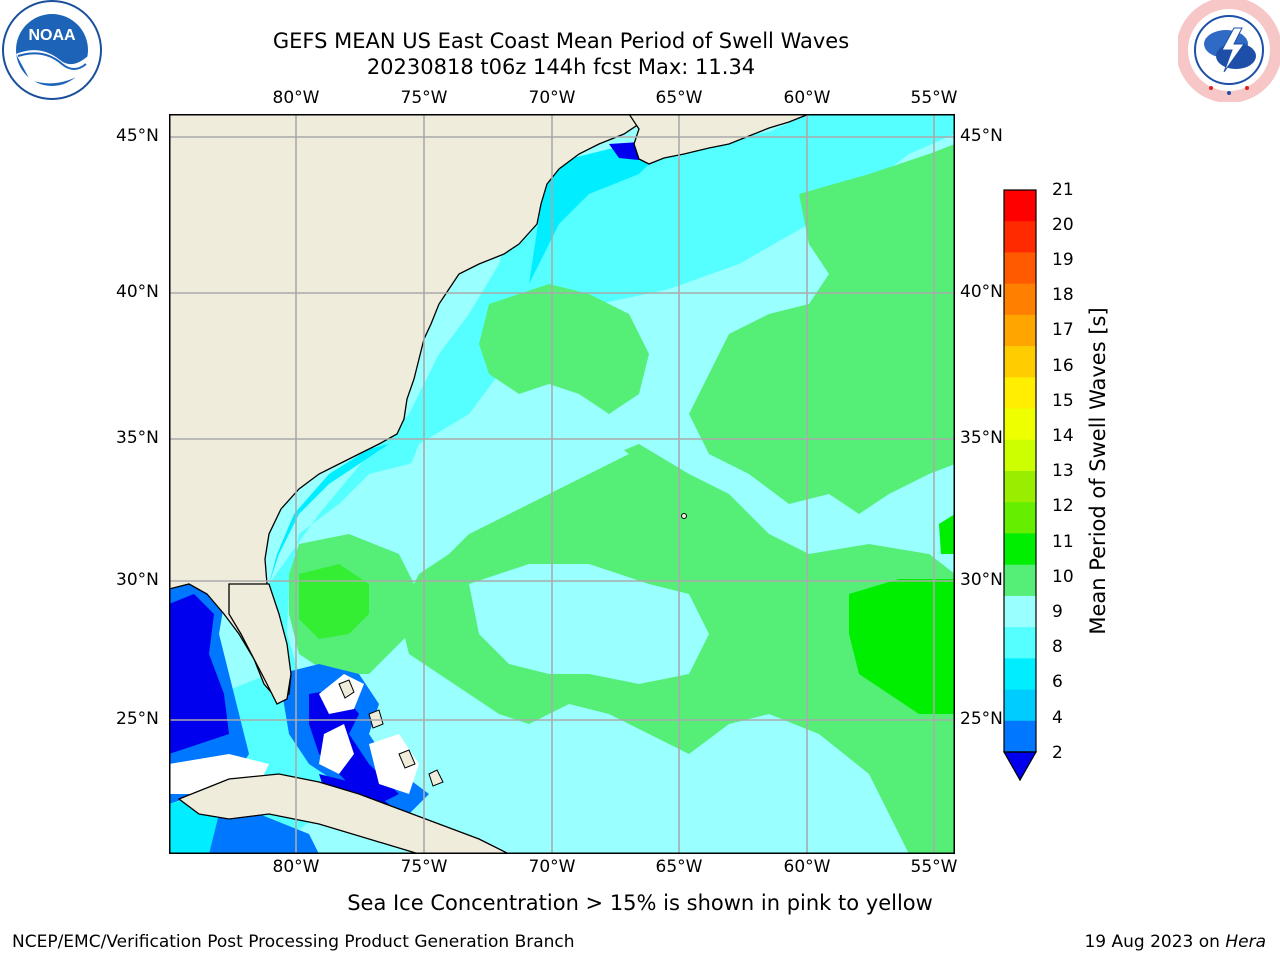 This screenshot has height=960, width=1280. What do you see at coordinates (52, 52) in the screenshot?
I see `noaa-logo: NOAA` at bounding box center [52, 52].